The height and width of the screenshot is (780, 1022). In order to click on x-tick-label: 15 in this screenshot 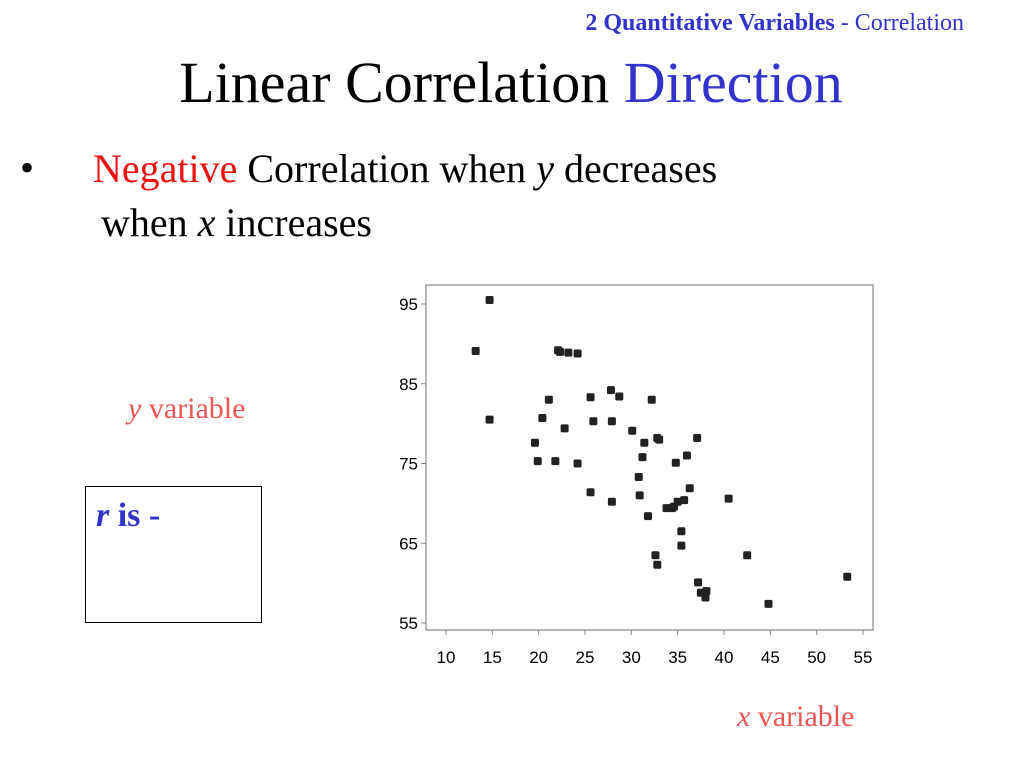, I will do `click(492, 657)`.